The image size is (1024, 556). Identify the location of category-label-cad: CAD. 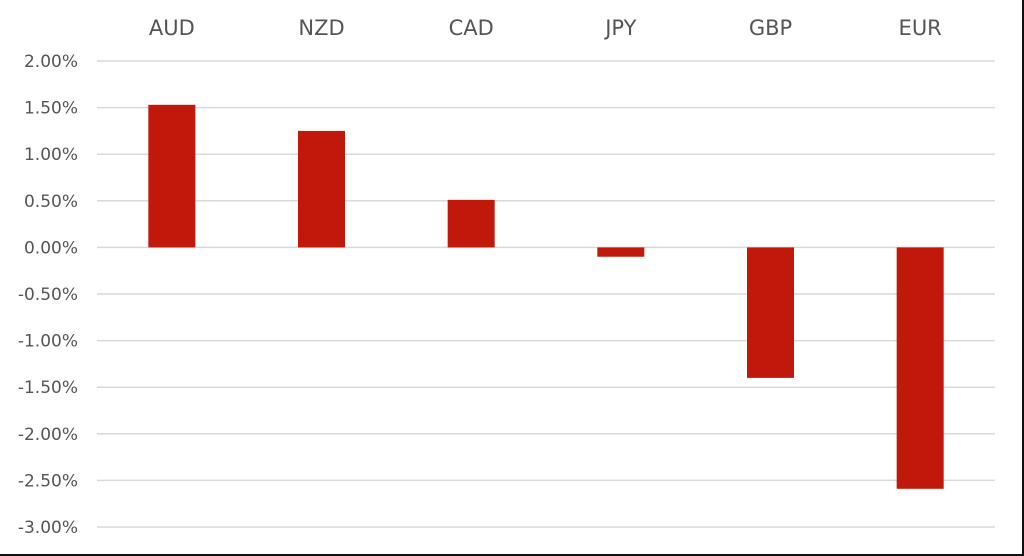
(471, 28).